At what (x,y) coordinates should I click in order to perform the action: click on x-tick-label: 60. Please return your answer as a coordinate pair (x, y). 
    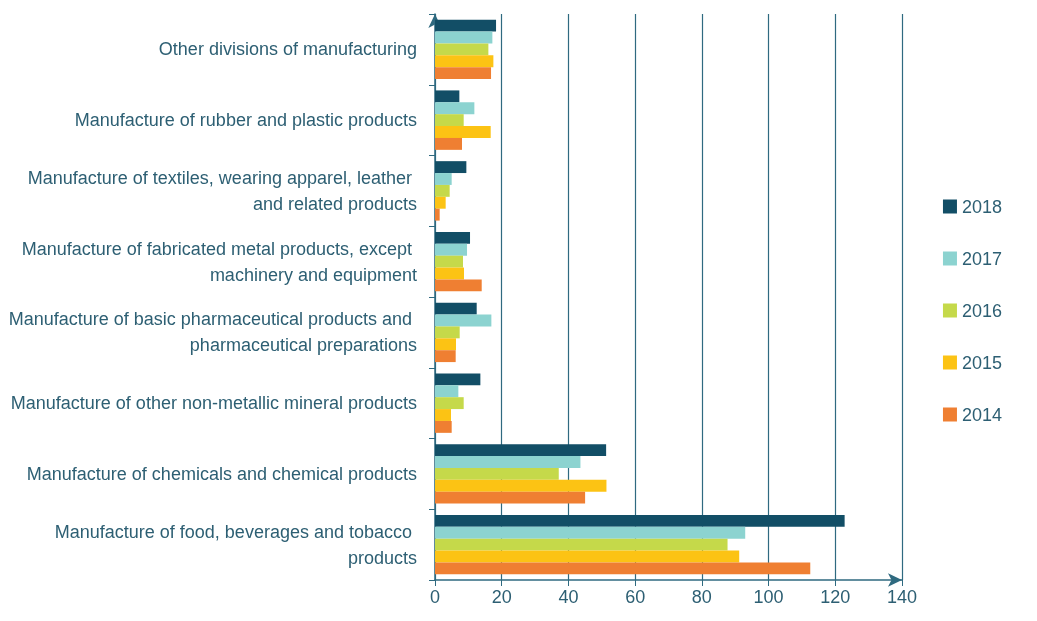
    Looking at the image, I should click on (635, 597).